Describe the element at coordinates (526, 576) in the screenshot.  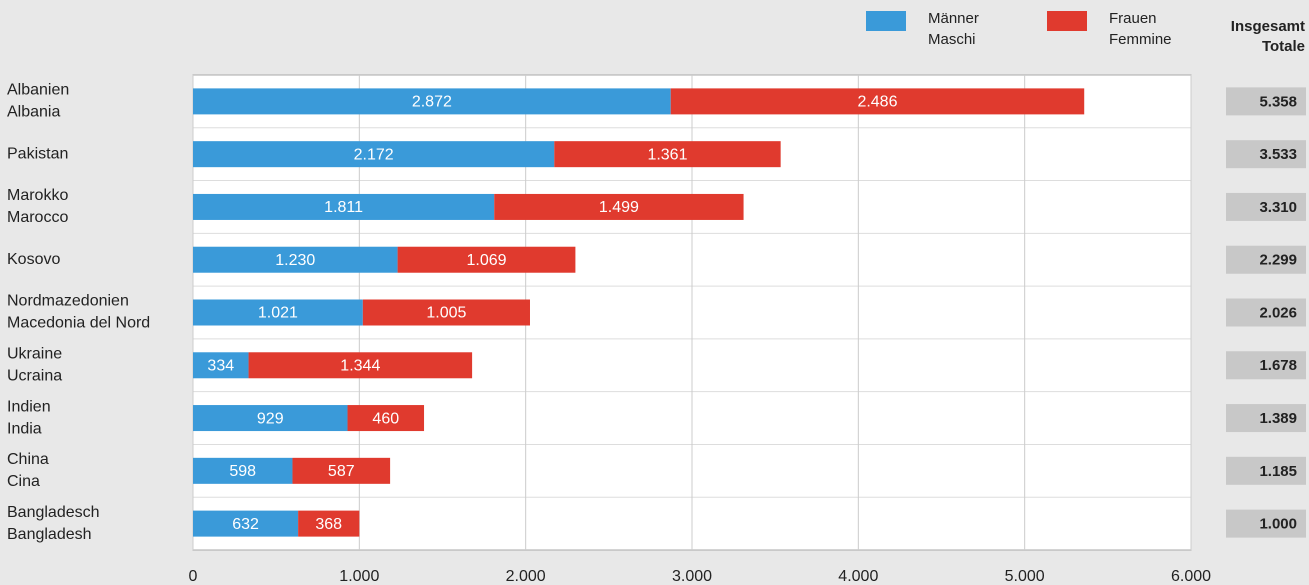
I see `x-tick-label: 2.000` at that location.